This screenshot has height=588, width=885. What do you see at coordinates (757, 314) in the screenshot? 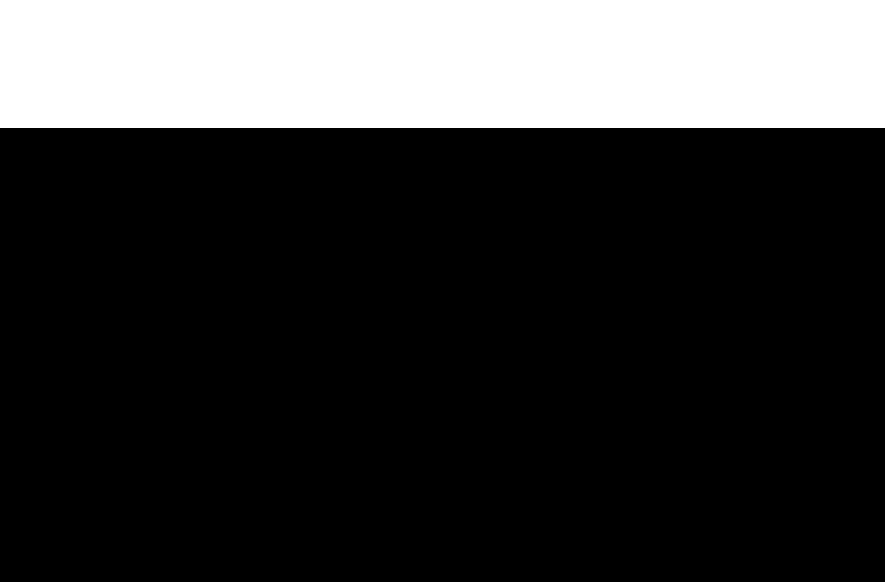
I see `island-philippines-south` at bounding box center [757, 314].